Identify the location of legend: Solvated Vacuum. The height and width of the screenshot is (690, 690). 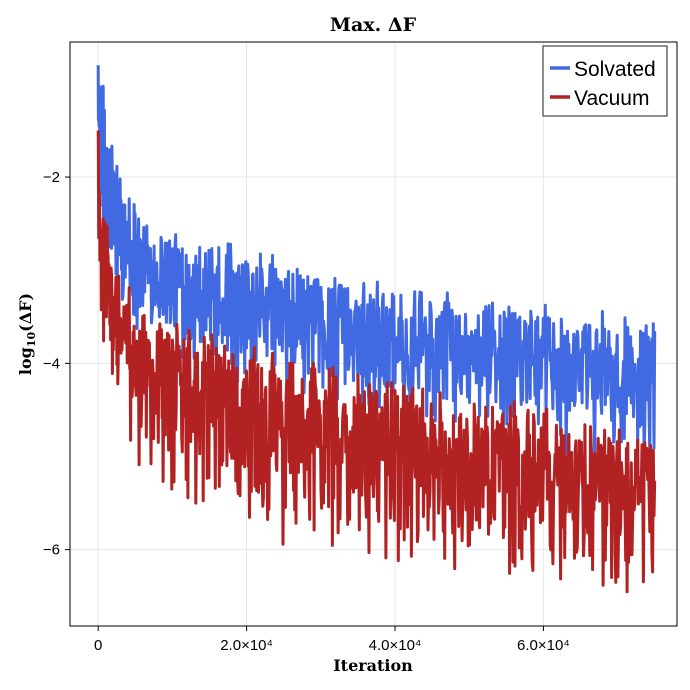
(605, 81).